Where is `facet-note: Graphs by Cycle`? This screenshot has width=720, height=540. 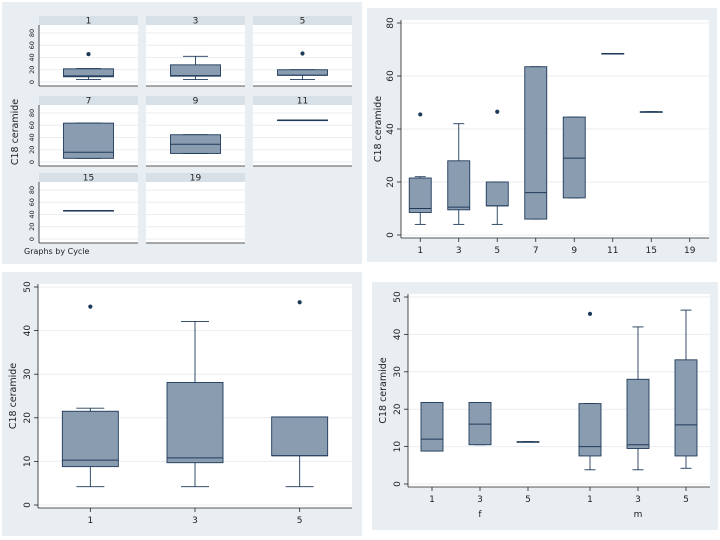
facet-note: Graphs by Cycle is located at coordinates (57, 251).